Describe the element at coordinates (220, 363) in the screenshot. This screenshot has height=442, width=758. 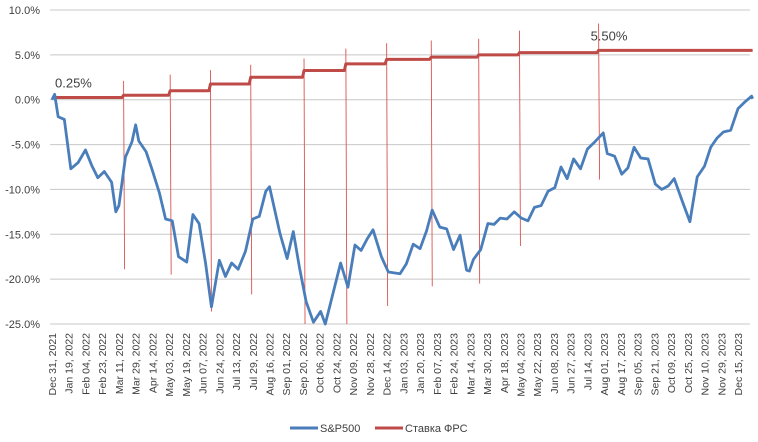
I see `x-tick-label: Jun 24, 2022` at that location.